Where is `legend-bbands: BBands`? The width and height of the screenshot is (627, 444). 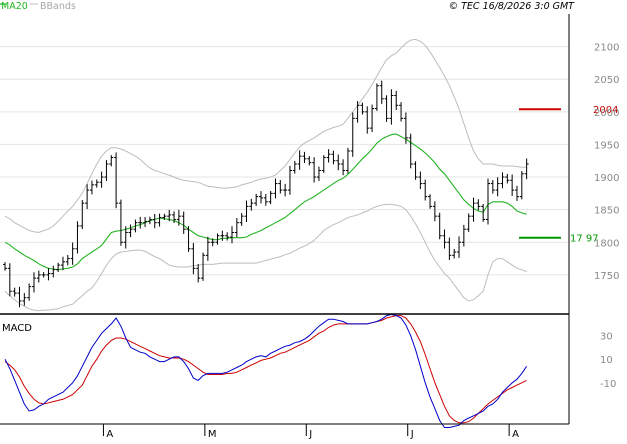 legend-bbands: BBands is located at coordinates (58, 6).